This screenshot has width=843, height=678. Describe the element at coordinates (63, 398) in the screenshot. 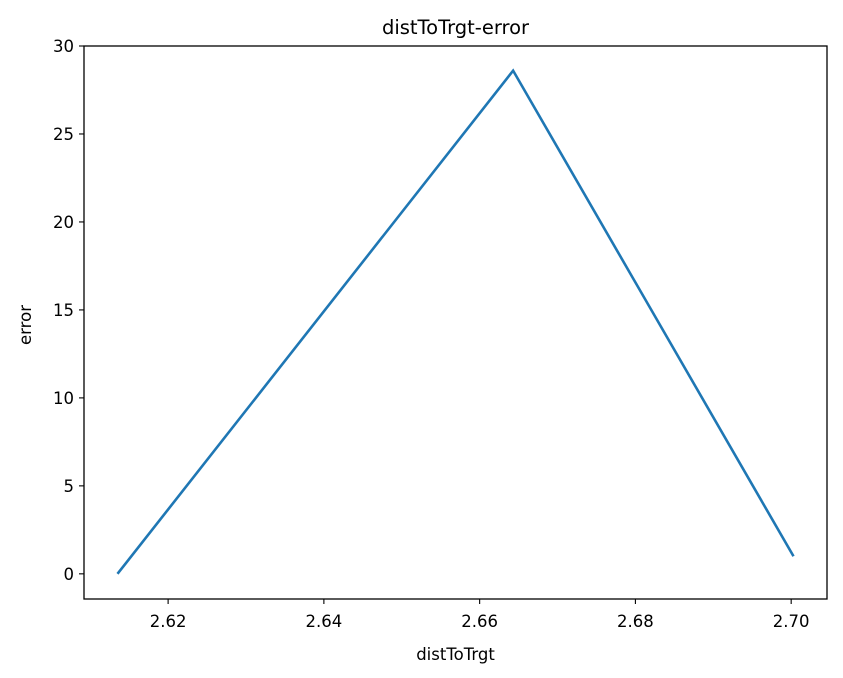

I see `y-tick-label: 10` at that location.